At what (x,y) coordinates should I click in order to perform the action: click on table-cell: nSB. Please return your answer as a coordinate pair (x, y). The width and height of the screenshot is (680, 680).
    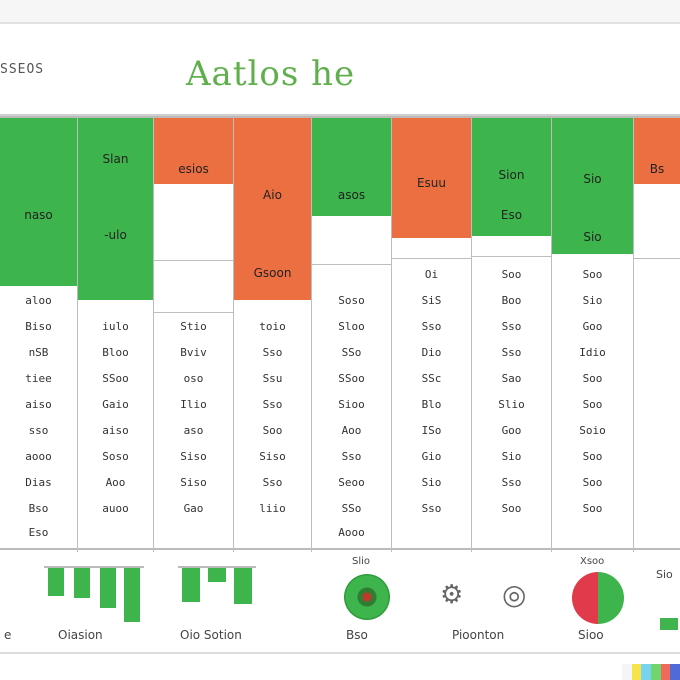
    Looking at the image, I should click on (38, 352).